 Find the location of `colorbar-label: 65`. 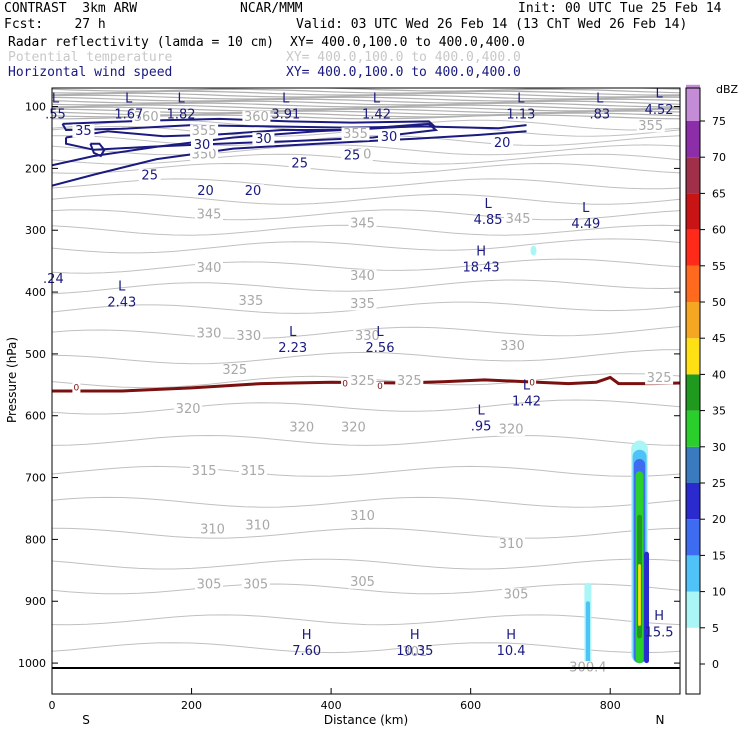

colorbar-label: 65 is located at coordinates (719, 193).